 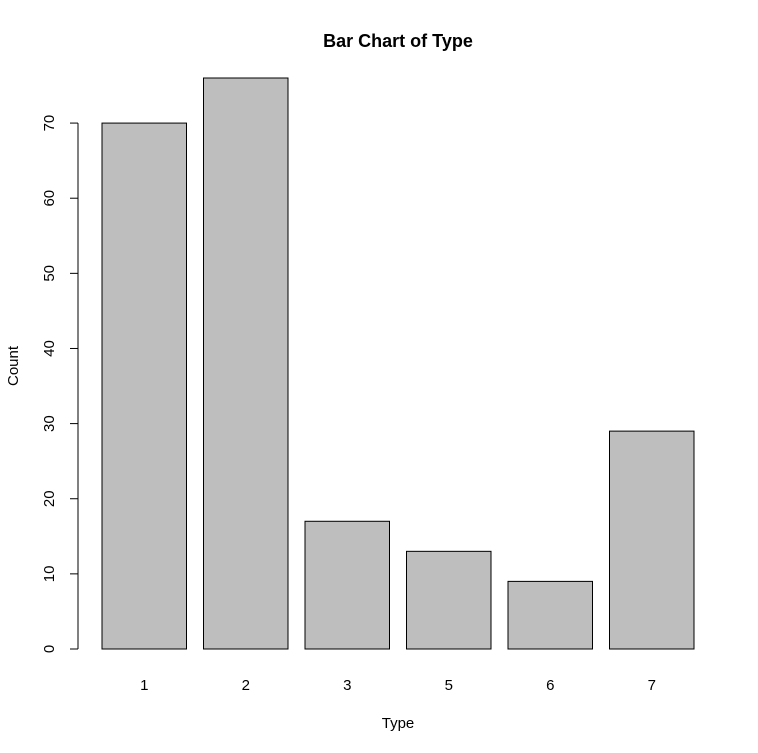 What do you see at coordinates (49, 348) in the screenshot?
I see `y-tick-label: 40` at bounding box center [49, 348].